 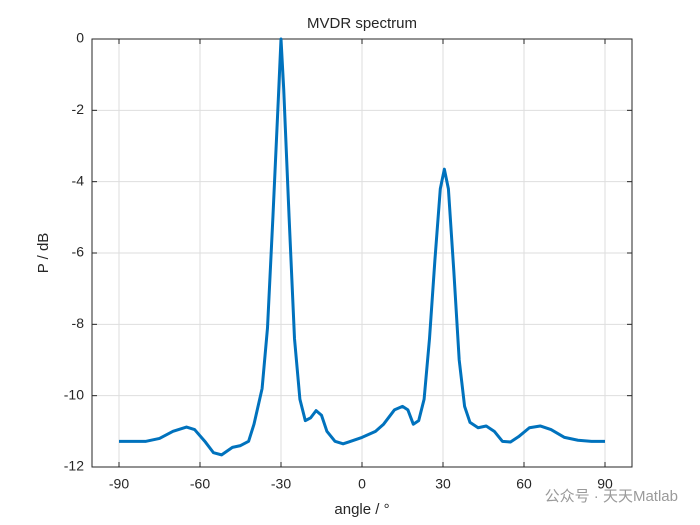 I want to click on y-tick-label: 0, so click(x=80, y=38).